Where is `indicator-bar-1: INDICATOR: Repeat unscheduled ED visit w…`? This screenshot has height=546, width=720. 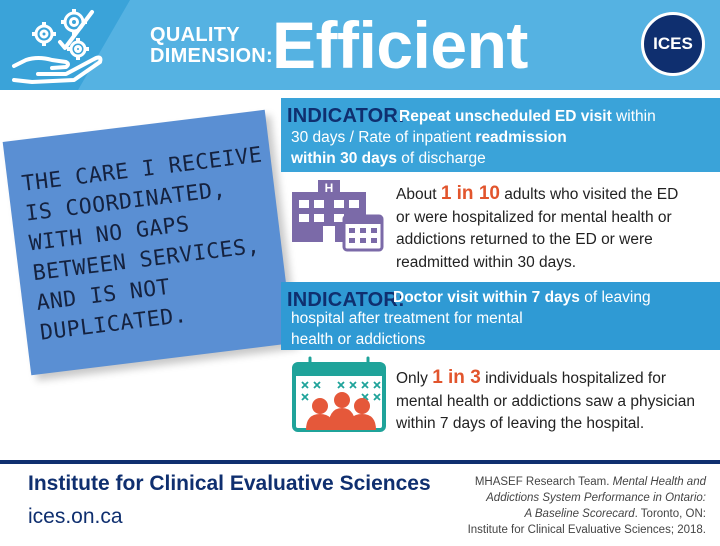 indicator-bar-1: INDICATOR: Repeat unscheduled ED visit w… is located at coordinates (500, 135).